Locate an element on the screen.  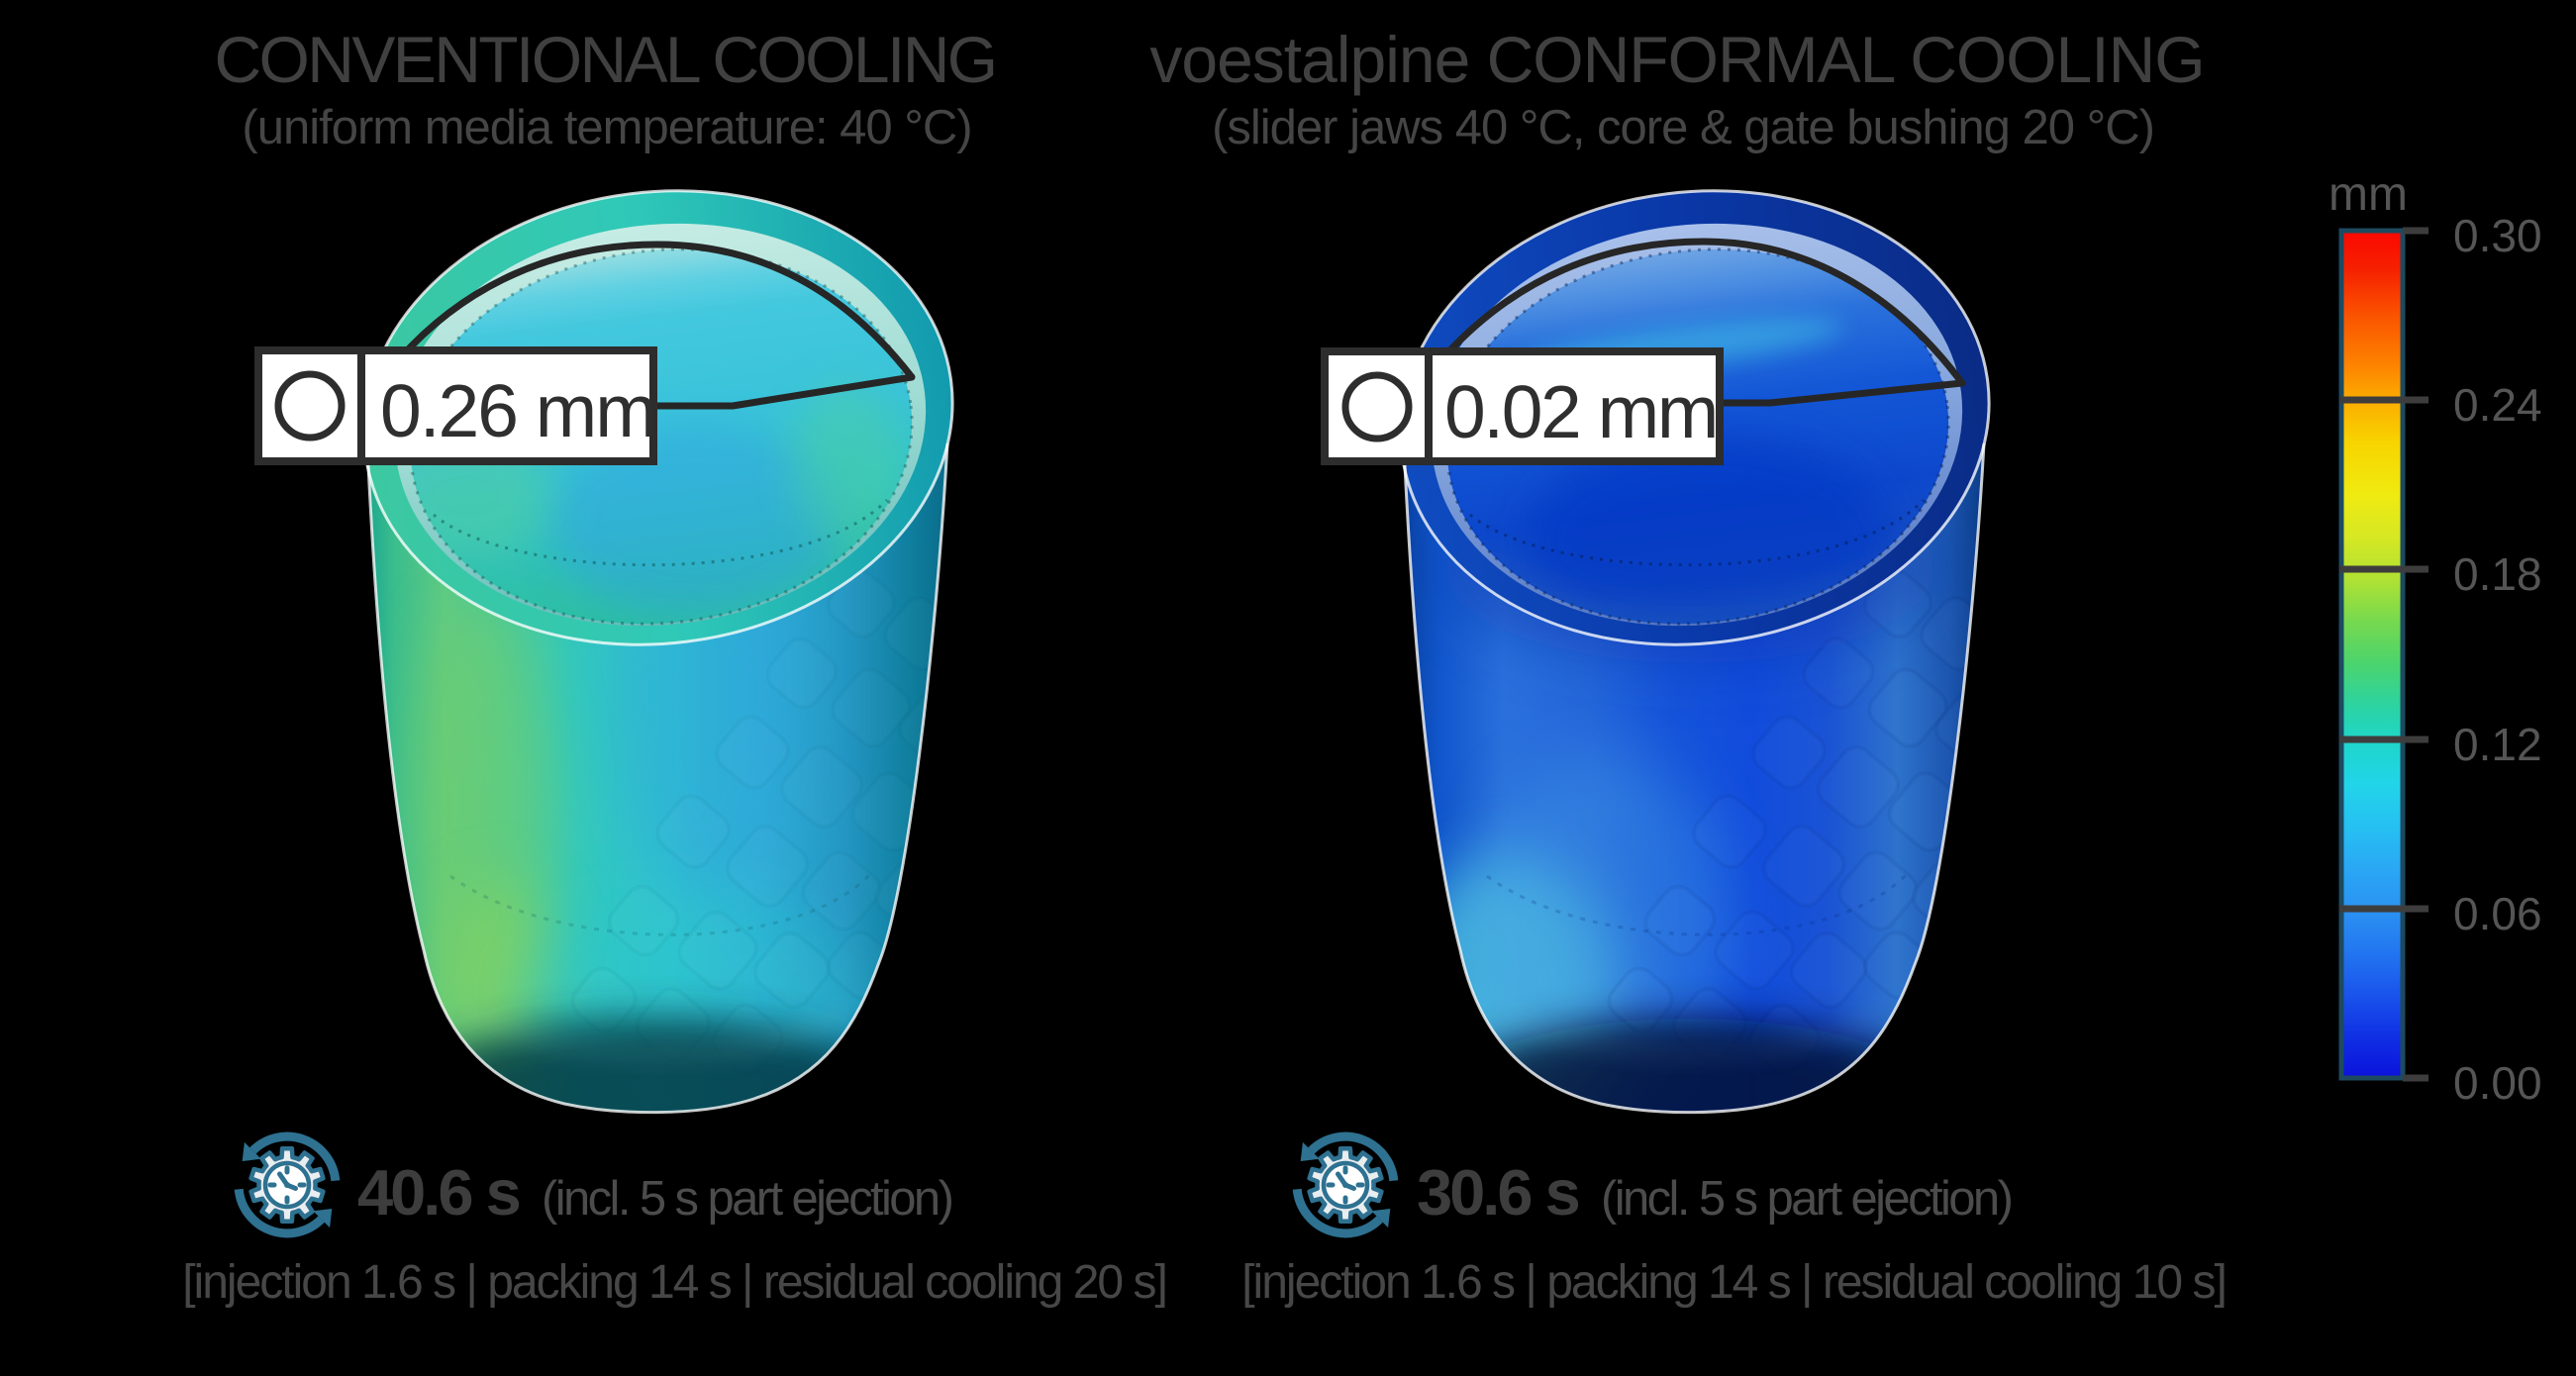
svg-text: 30.6 s is located at coordinates (1498, 1192).